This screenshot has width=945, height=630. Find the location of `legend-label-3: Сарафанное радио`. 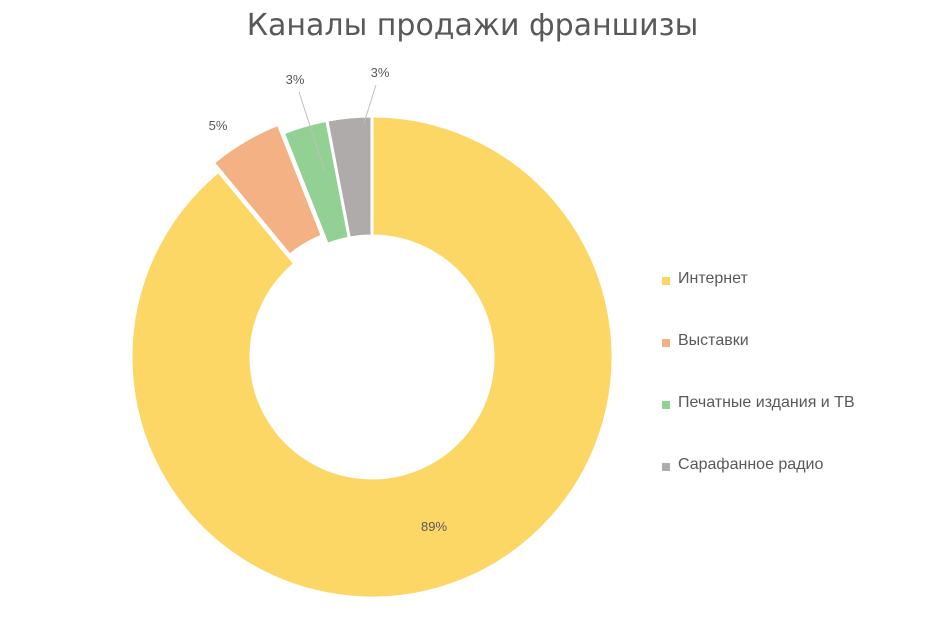

legend-label-3: Сарафанное радио is located at coordinates (751, 464).